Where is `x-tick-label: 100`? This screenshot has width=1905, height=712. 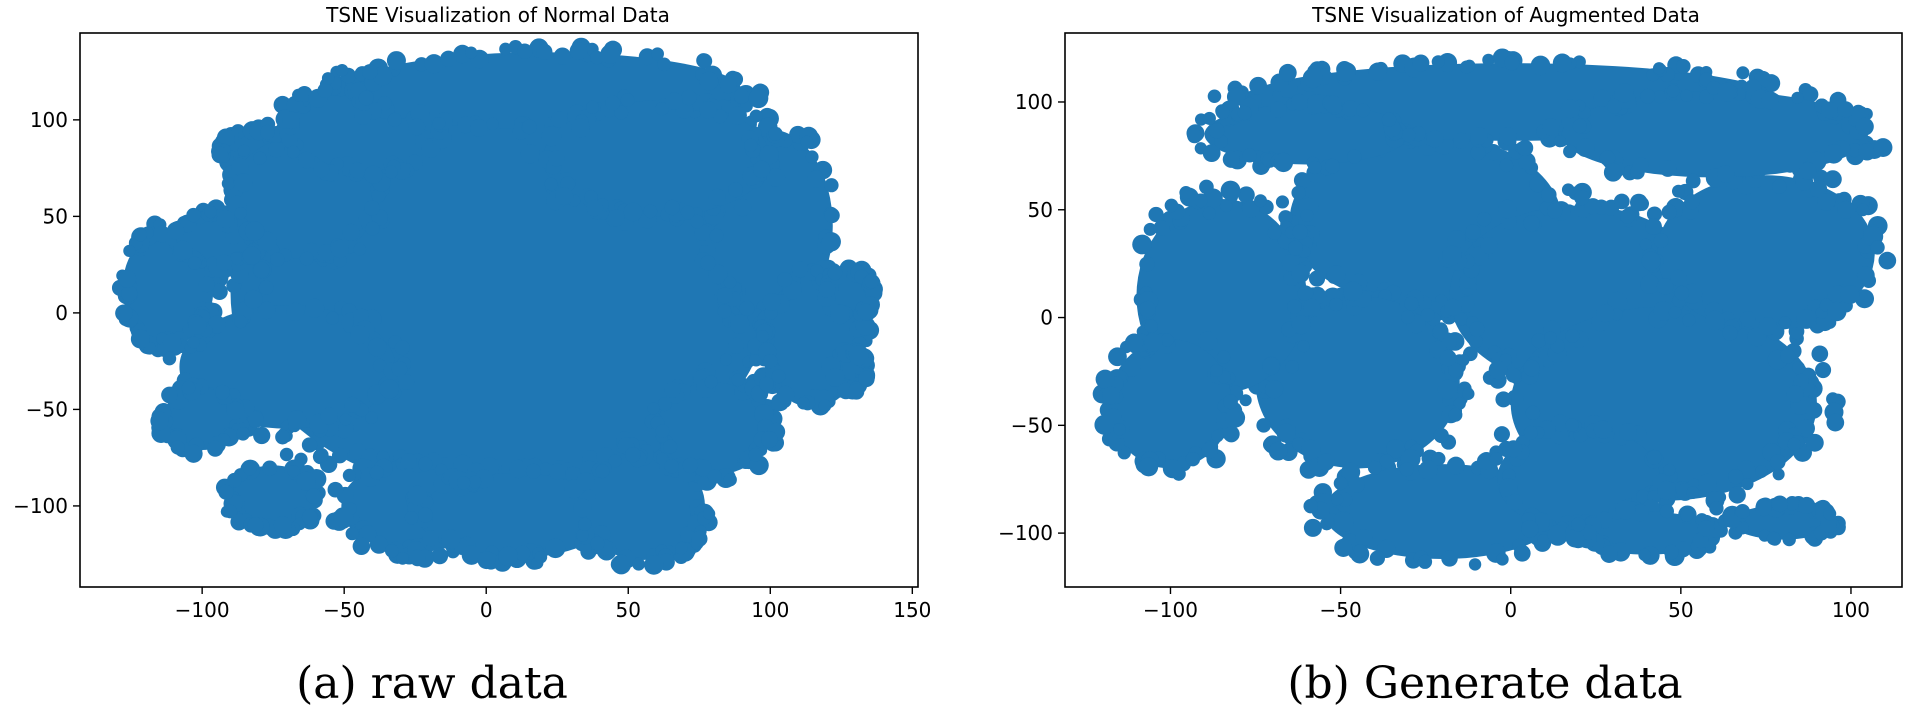
x-tick-label: 100 is located at coordinates (770, 610).